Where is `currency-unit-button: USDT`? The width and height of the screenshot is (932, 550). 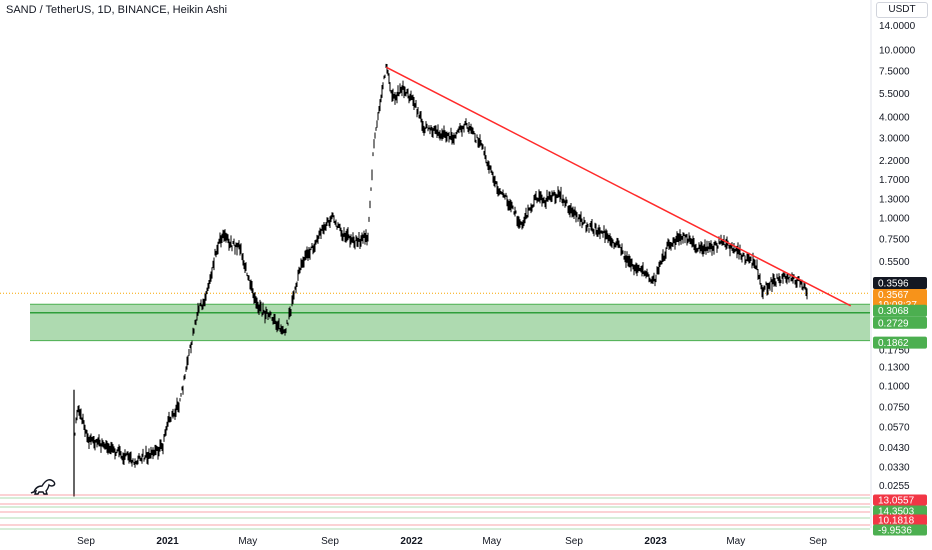
currency-unit-button: USDT is located at coordinates (902, 10).